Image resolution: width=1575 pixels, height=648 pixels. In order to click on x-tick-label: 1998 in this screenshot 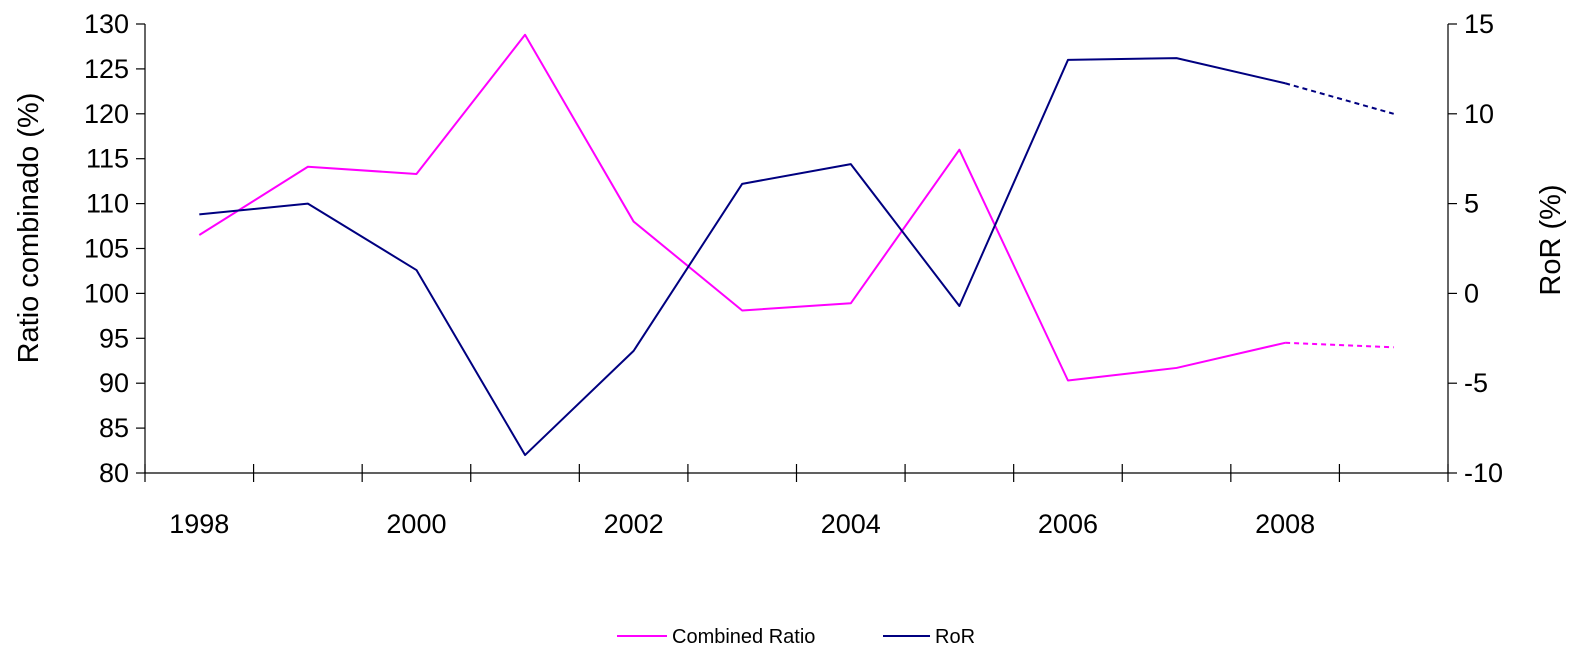, I will do `click(199, 524)`.